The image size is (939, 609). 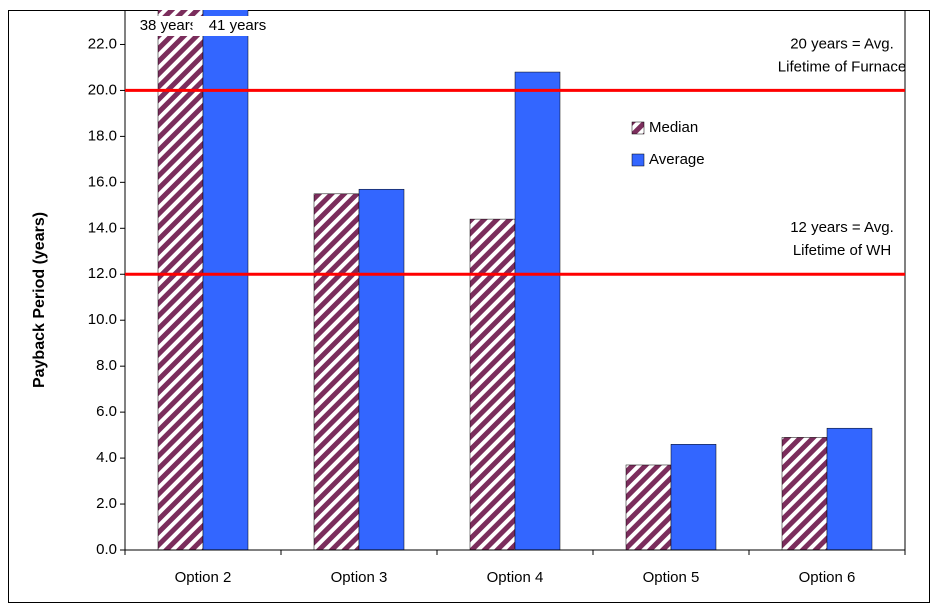 I want to click on y-tick-label: 14.0, so click(x=102, y=227).